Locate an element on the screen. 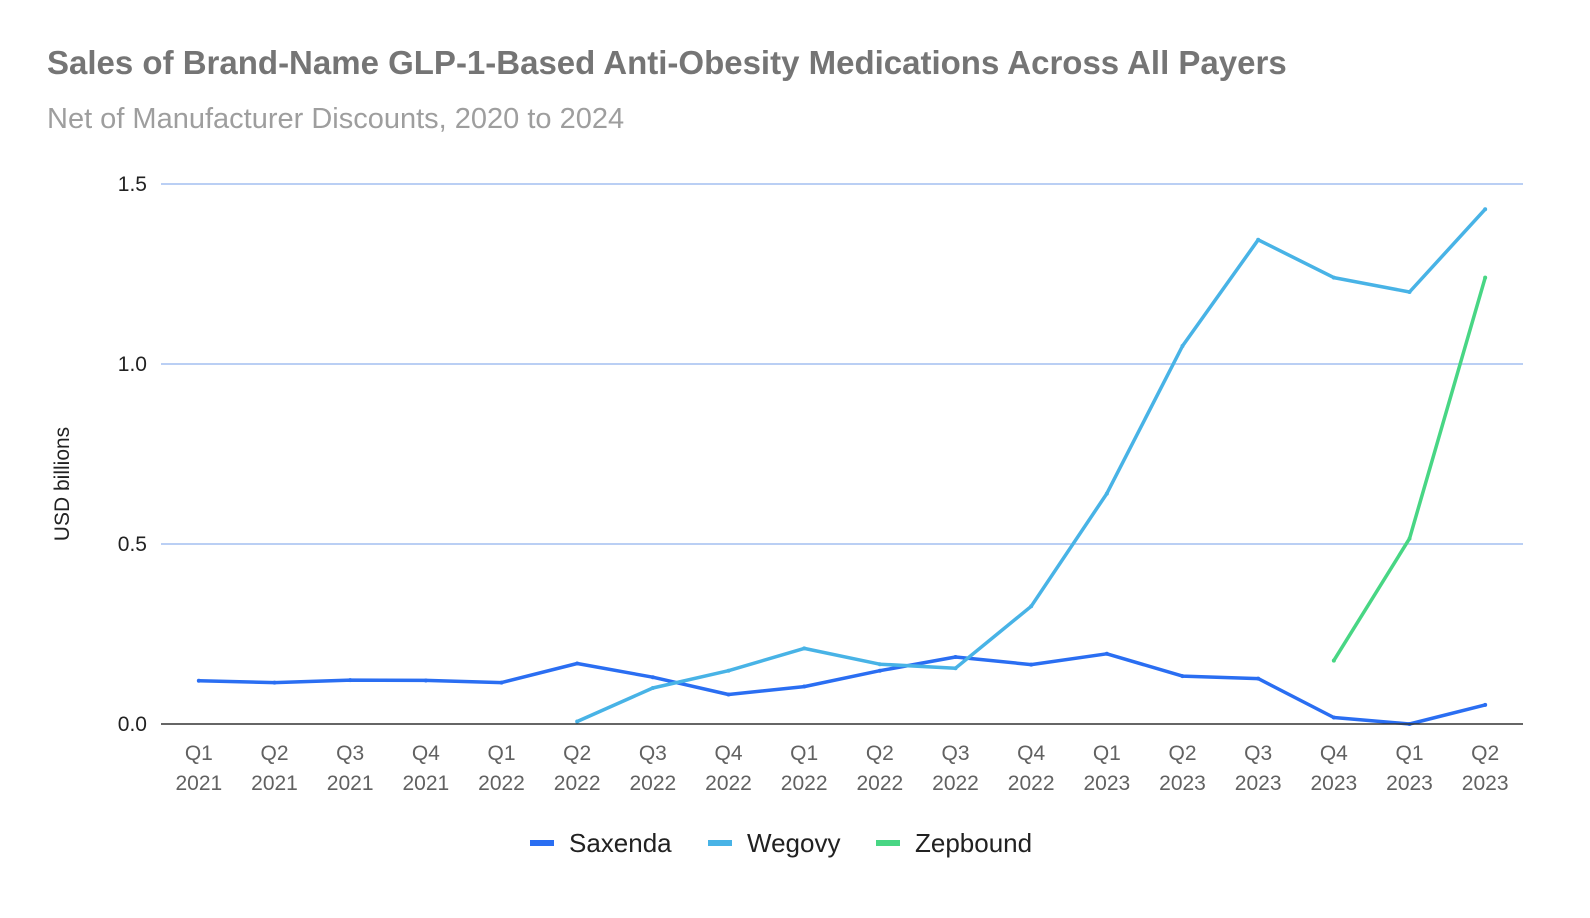 The image size is (1590, 918). y-tick-label: 1.0 is located at coordinates (132, 364).